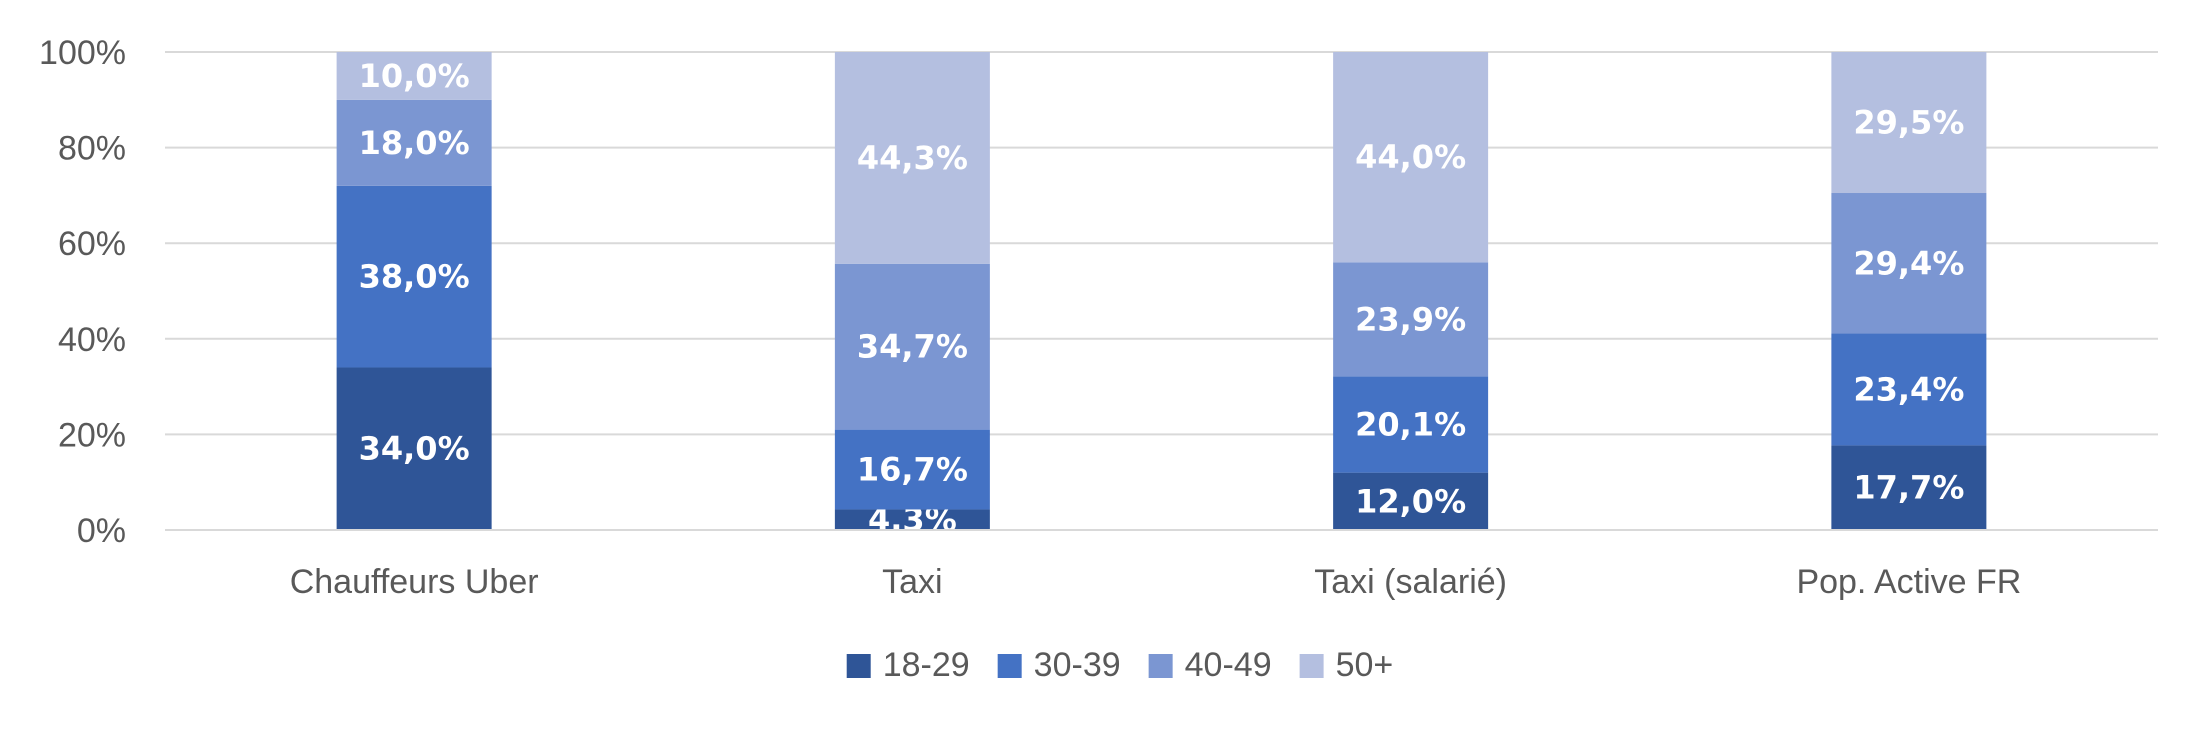  I want to click on data-label: 17,7%, so click(1908, 488).